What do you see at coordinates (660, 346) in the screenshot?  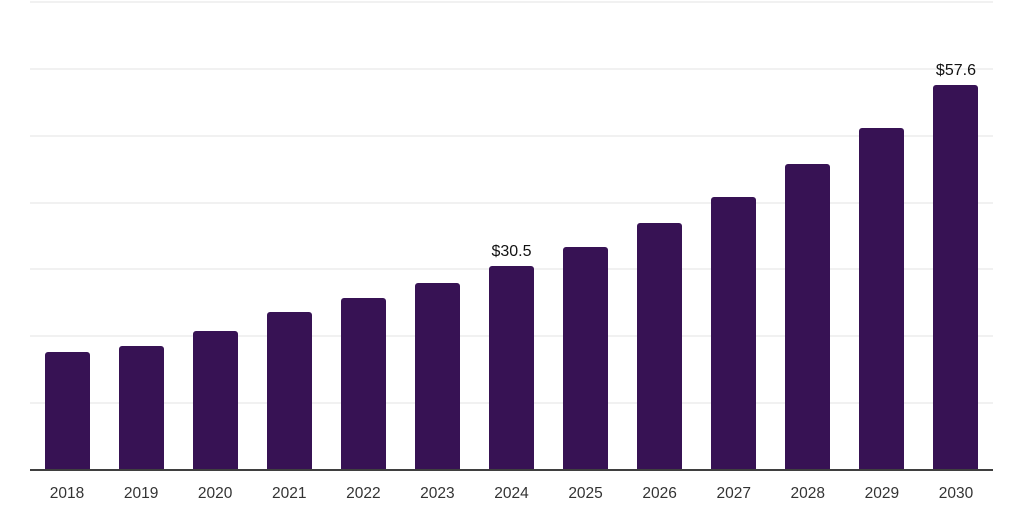 I see `bar-2026` at bounding box center [660, 346].